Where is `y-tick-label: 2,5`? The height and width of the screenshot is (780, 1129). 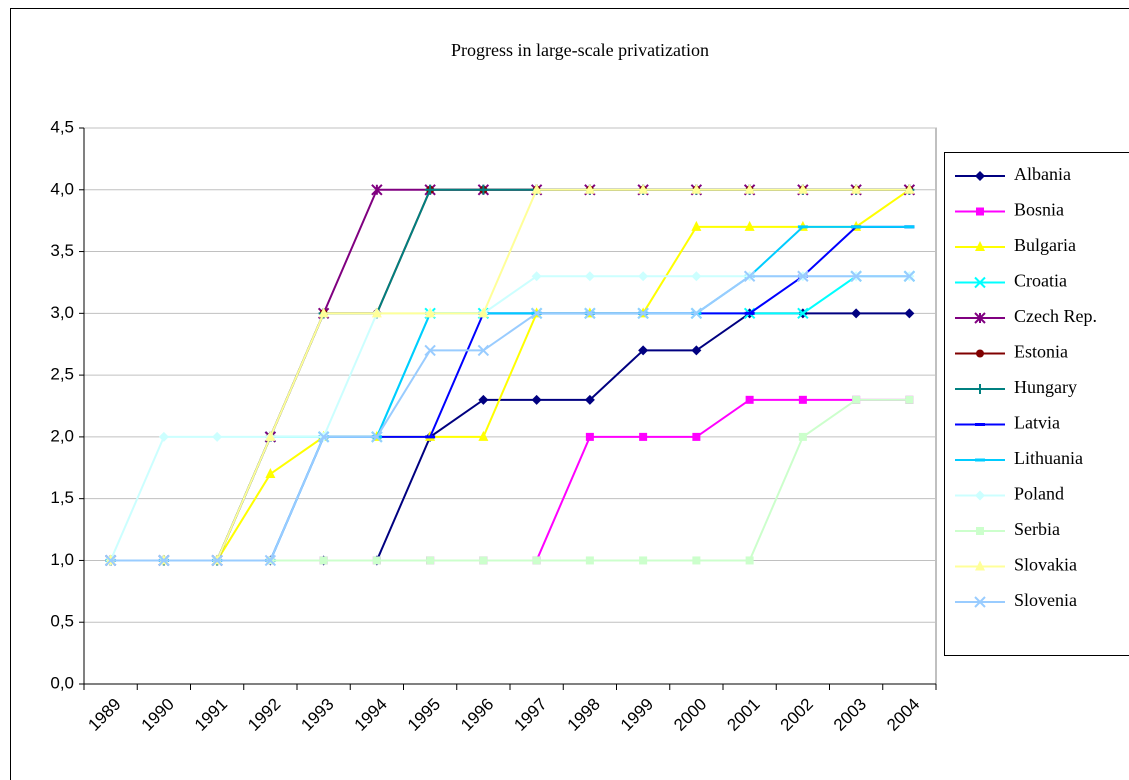
y-tick-label: 2,5 is located at coordinates (62, 374).